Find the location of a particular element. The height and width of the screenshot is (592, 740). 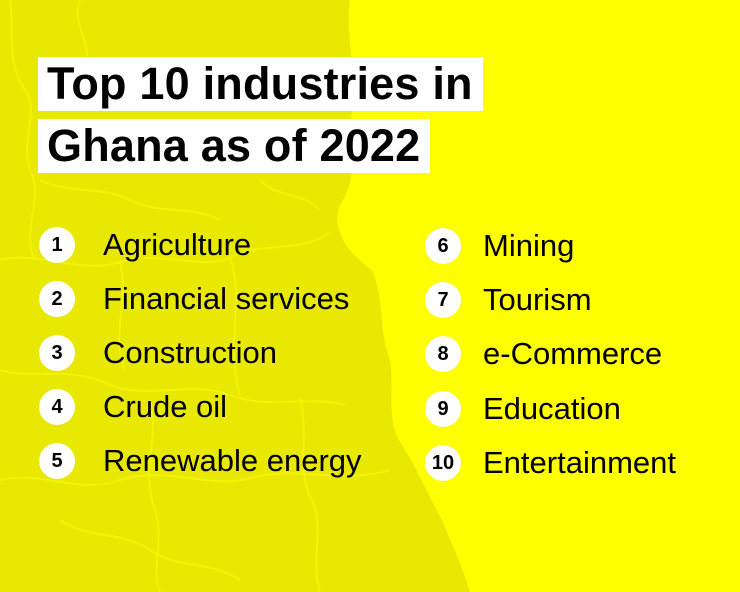

industry-item: 8 e-Commerce is located at coordinates (543, 354).